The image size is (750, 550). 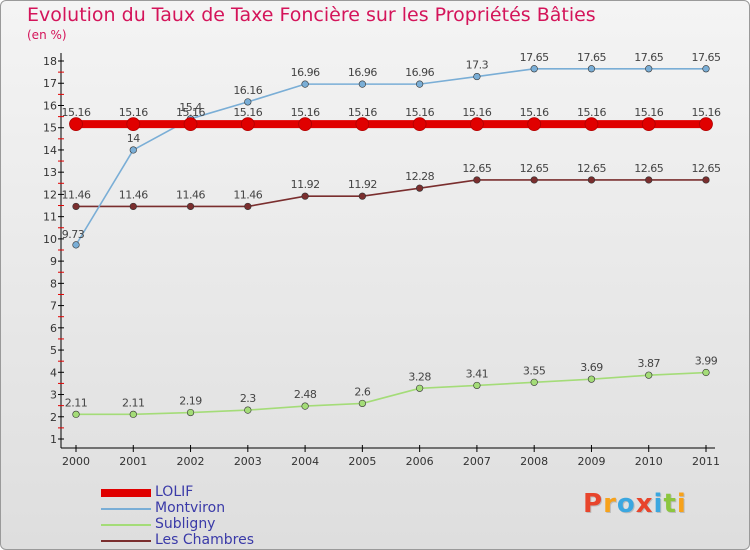 I want to click on legend-item-subligny: Subligny, so click(x=211, y=524).